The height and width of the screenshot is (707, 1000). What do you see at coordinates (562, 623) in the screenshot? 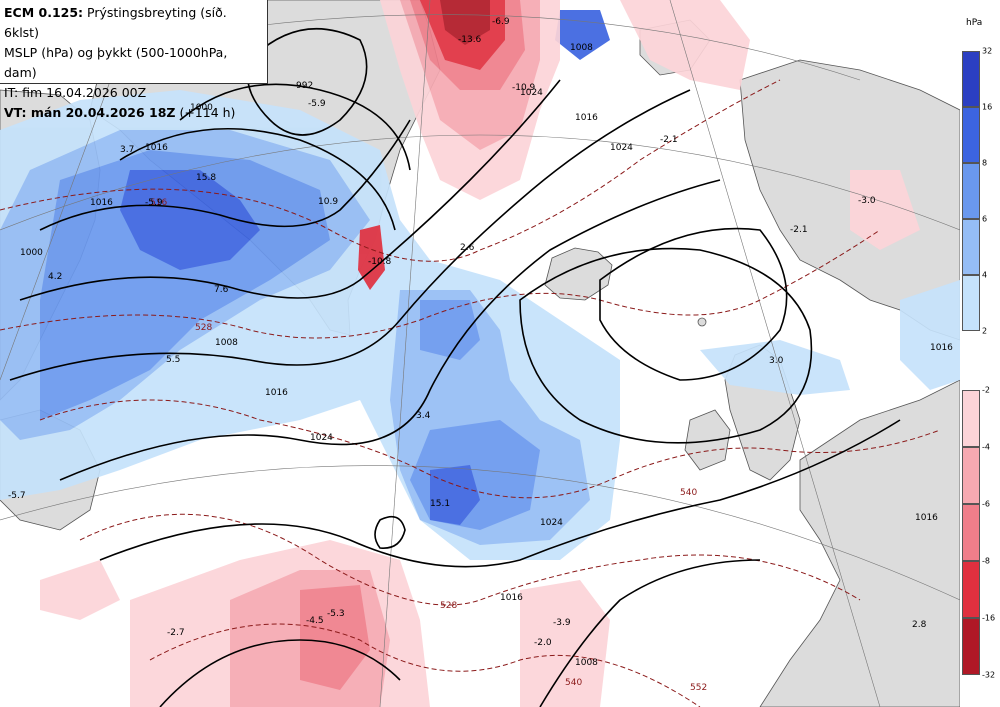
I see `value-label: -3.9` at bounding box center [562, 623].